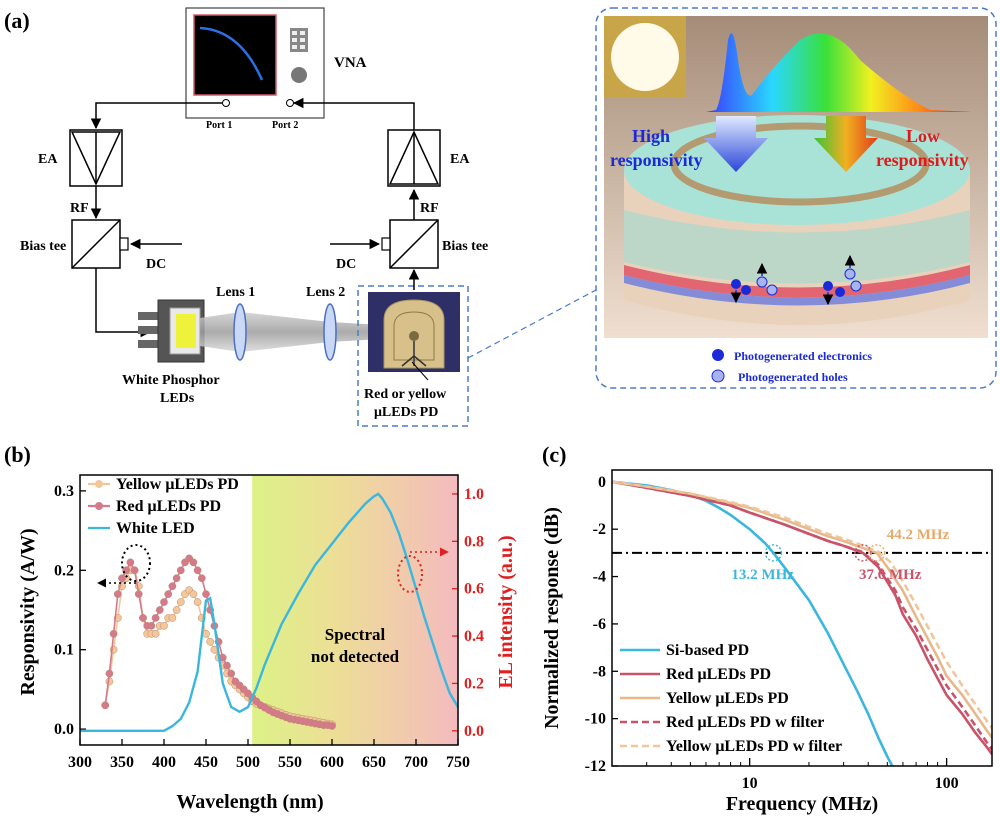  Describe the element at coordinates (43, 246) in the screenshot. I see `bias-tee-left-label: Bias tee` at that location.